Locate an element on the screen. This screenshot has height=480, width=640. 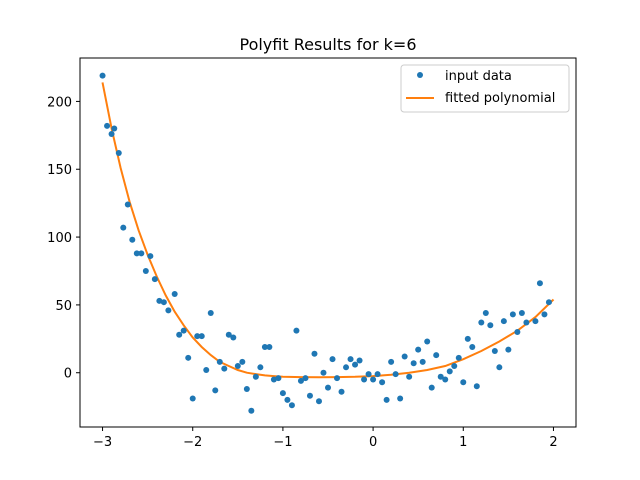
y-tick-label: 150 is located at coordinates (59, 170).